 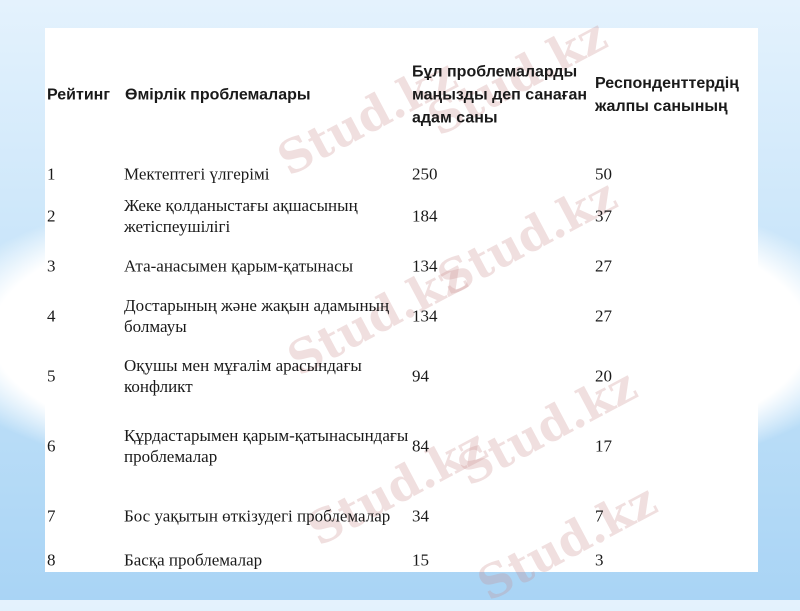 What do you see at coordinates (79, 95) in the screenshot?
I see `header-rank: Рейтинг` at bounding box center [79, 95].